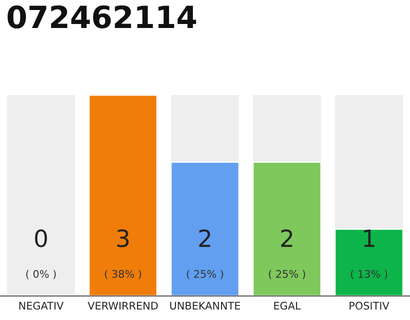 The width and height of the screenshot is (410, 320). I want to click on x-tick-label: VERWIRREND, so click(123, 306).